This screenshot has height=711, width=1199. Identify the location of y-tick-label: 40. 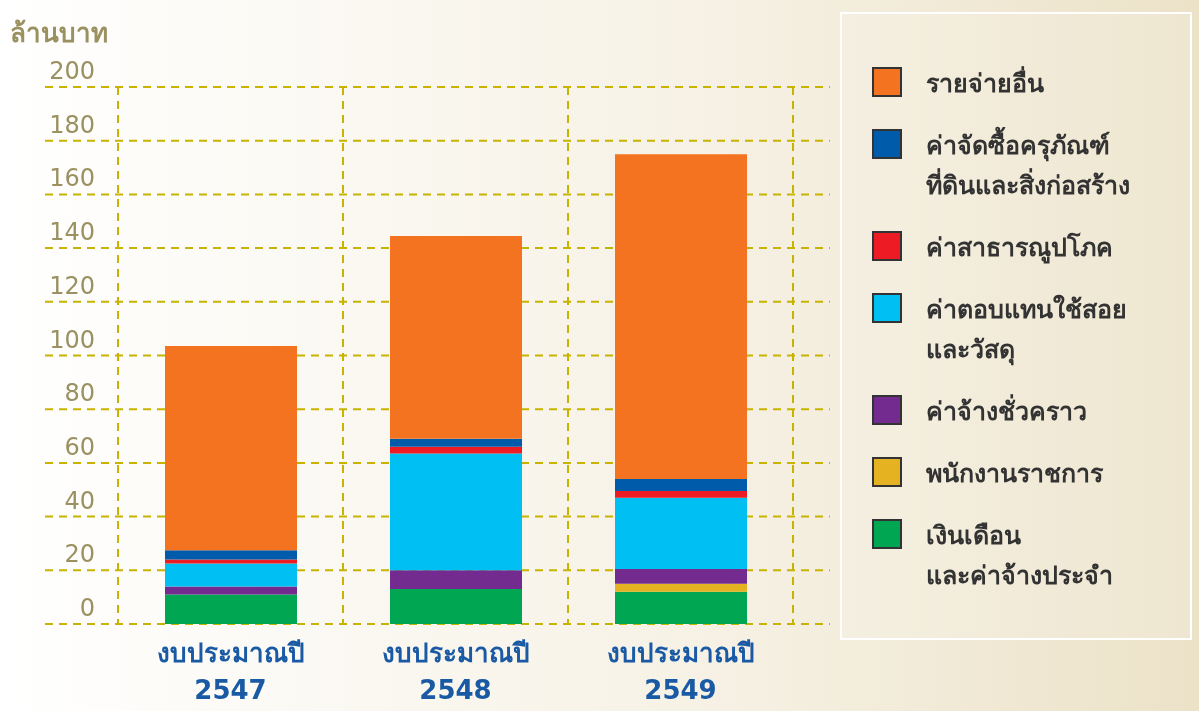
(79, 500).